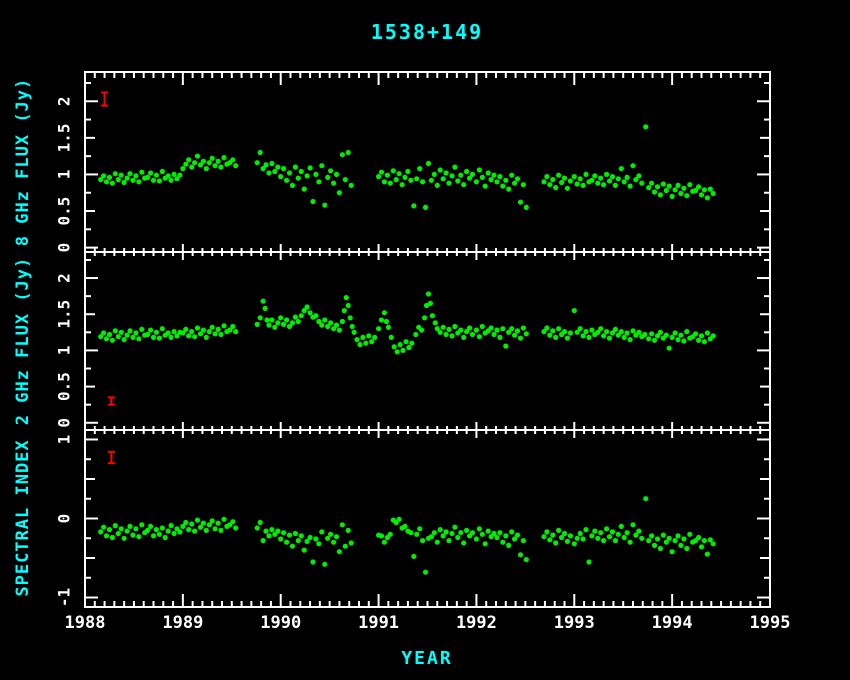 This screenshot has height=680, width=850. What do you see at coordinates (574, 623) in the screenshot?
I see `x-tick-label: 1993` at bounding box center [574, 623].